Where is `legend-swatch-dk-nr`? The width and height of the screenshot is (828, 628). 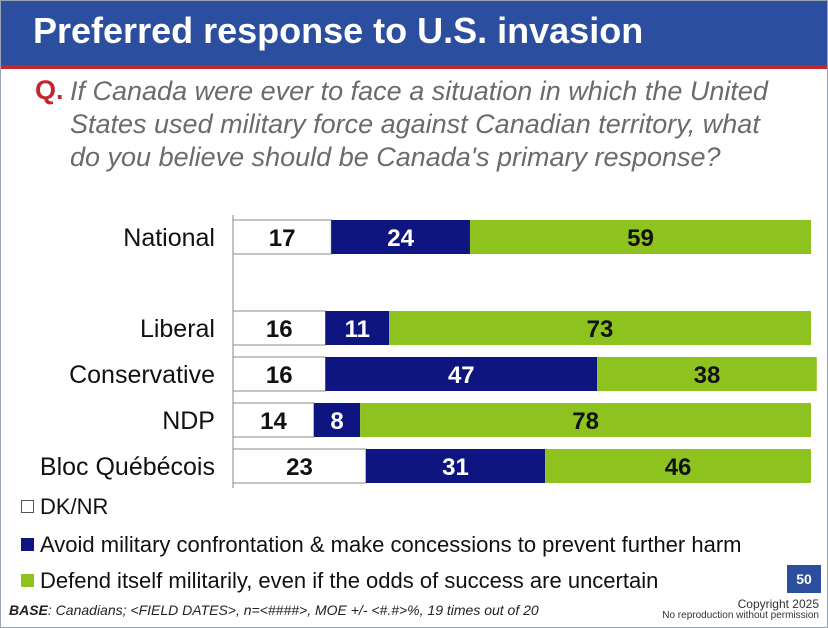 legend-swatch-dk-nr is located at coordinates (27, 506).